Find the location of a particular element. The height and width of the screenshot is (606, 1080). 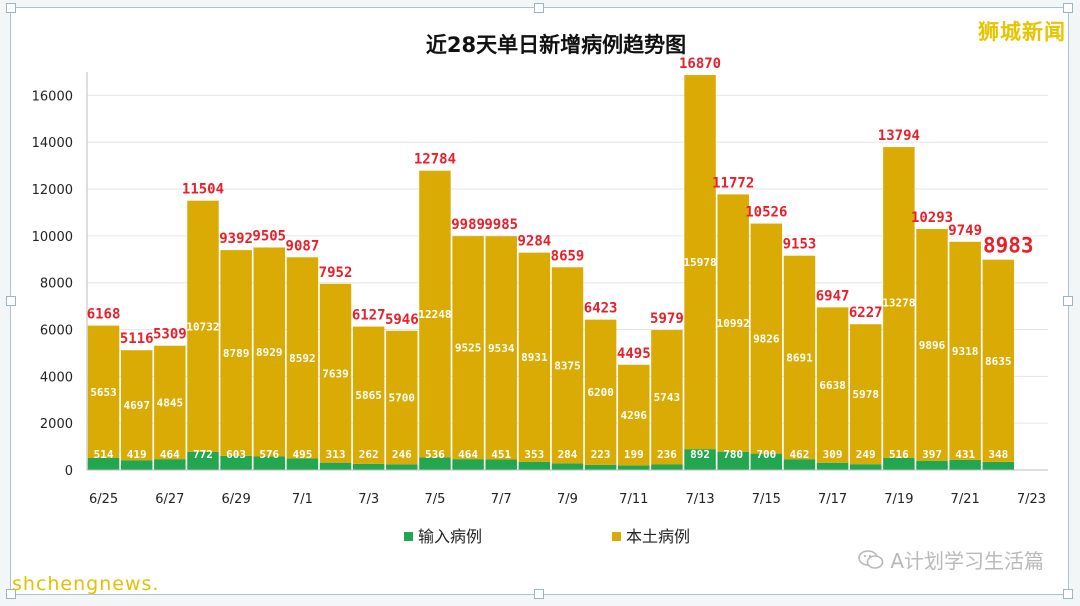

data-label-local: 13278 is located at coordinates (898, 302).